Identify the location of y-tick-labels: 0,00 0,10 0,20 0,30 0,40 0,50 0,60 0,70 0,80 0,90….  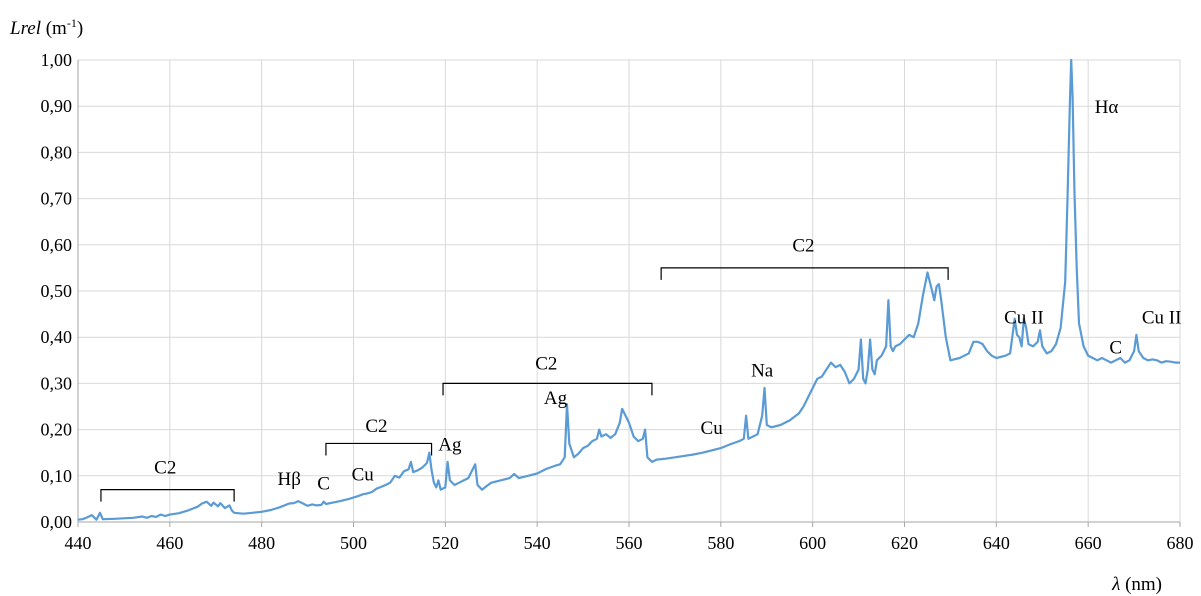
(57, 291).